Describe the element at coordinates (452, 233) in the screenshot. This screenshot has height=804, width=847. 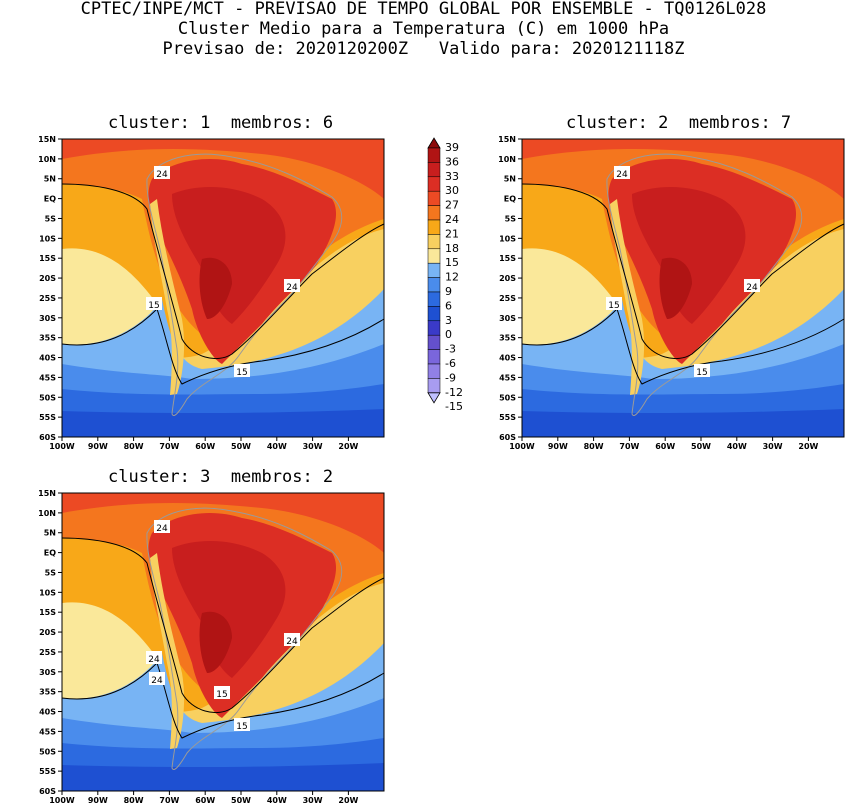
I see `colorbar-label: 21` at that location.